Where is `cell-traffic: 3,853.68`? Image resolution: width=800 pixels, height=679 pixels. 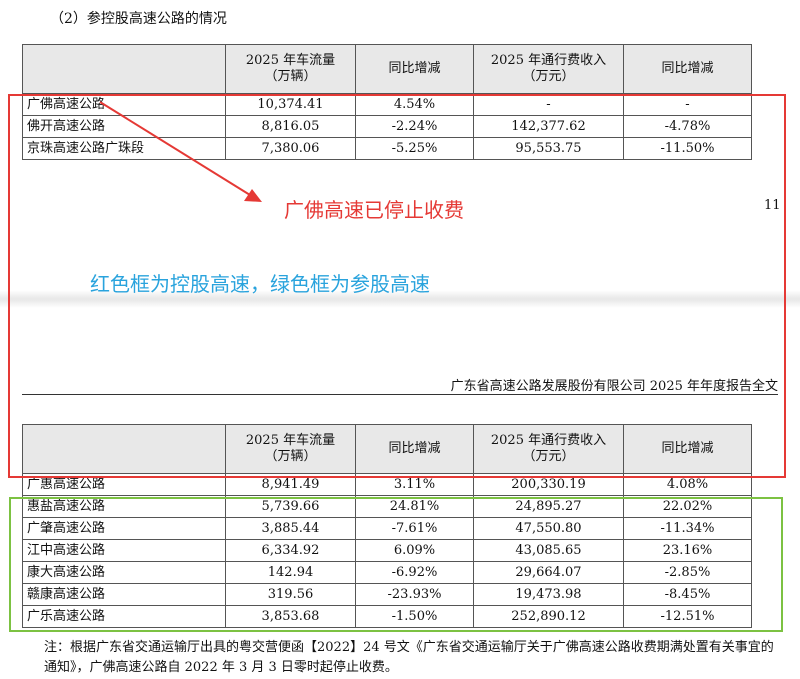 cell-traffic: 3,853.68 is located at coordinates (290, 616).